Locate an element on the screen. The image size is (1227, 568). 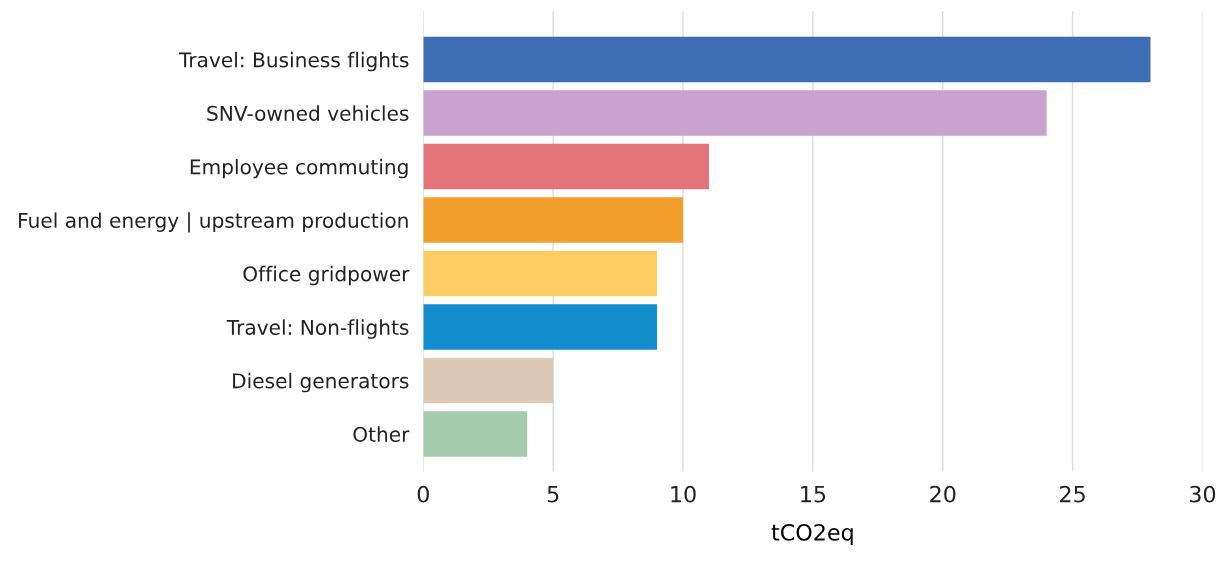
y-tick-label: Other is located at coordinates (381, 434).